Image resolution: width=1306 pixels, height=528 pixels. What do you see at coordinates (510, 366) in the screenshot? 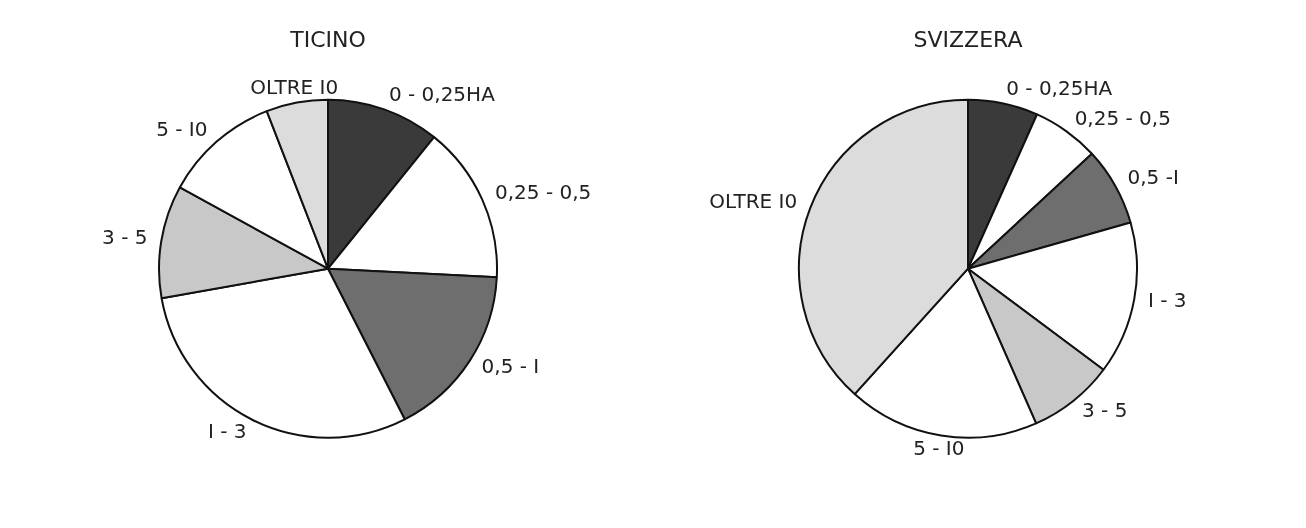
I see `slice-label: 0,5 - I` at bounding box center [510, 366].